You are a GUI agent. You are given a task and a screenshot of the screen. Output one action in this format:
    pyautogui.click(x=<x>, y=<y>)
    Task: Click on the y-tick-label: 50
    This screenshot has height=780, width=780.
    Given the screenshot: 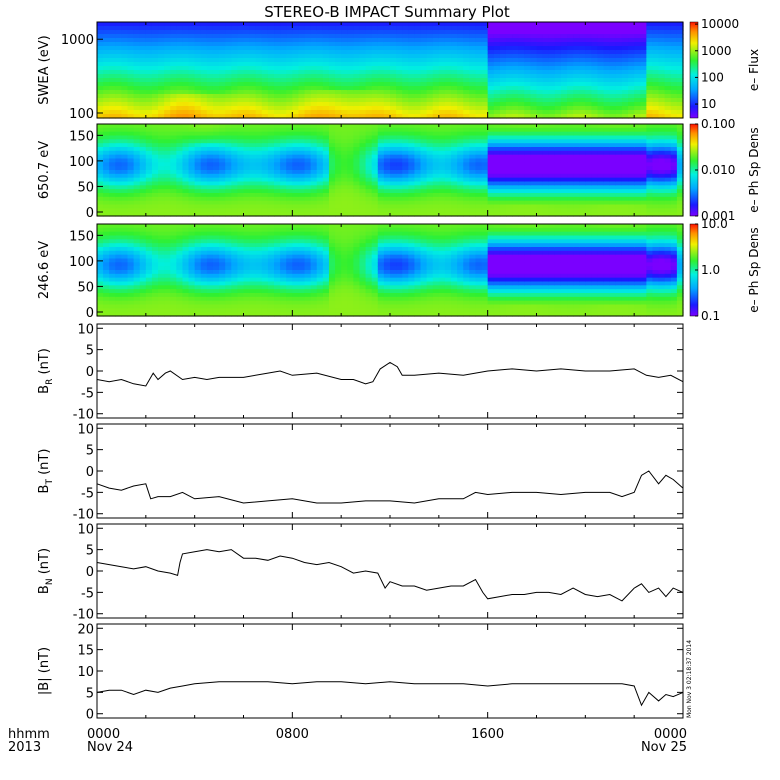 What is the action you would take?
    pyautogui.click(x=85, y=187)
    